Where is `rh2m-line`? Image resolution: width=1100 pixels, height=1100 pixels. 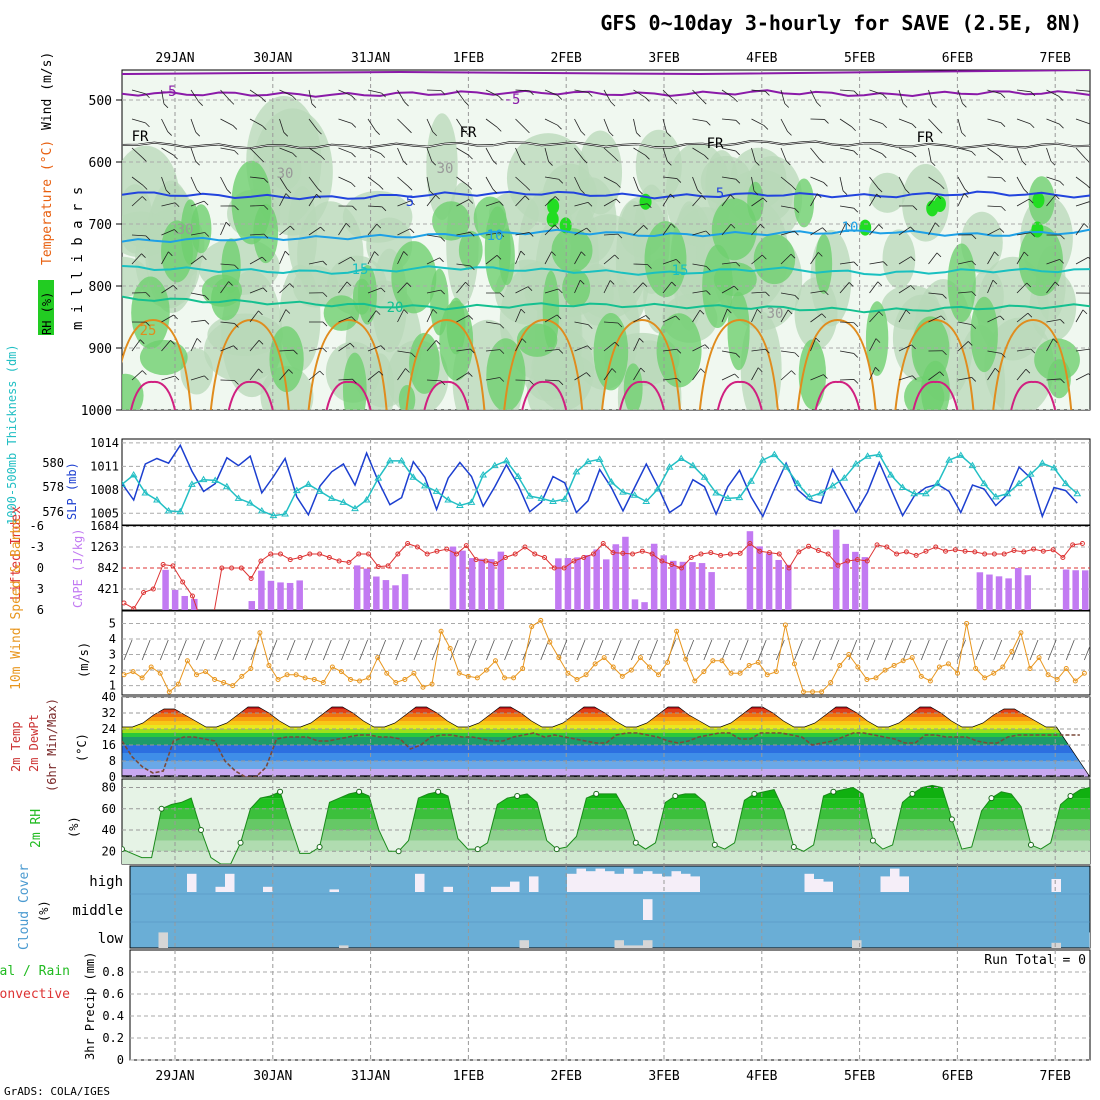
rh2m-line is located at coordinates (606, 824).